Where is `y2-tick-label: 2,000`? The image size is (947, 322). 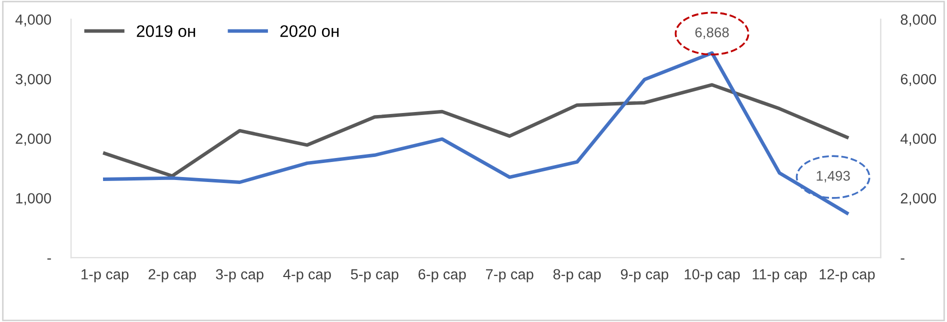
y2-tick-label: 2,000 is located at coordinates (918, 199).